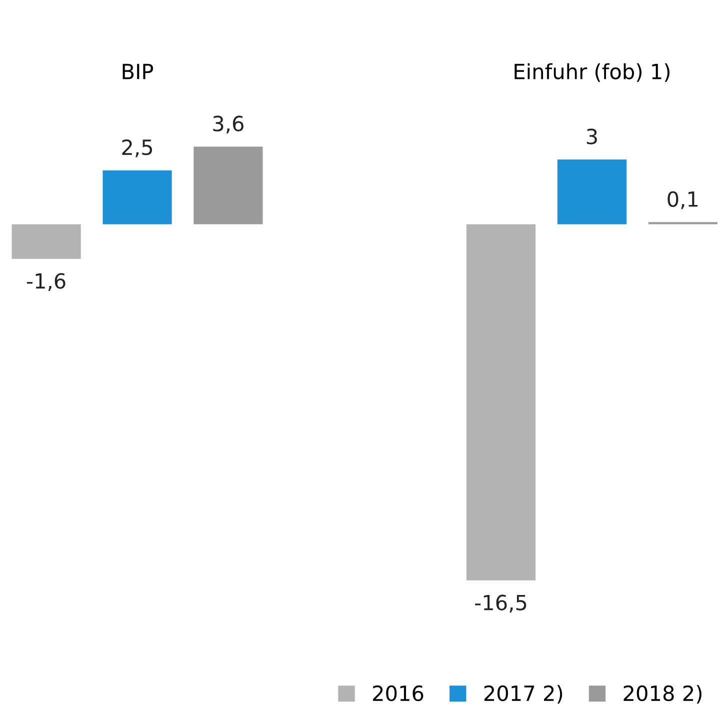 This screenshot has height=727, width=722. What do you see at coordinates (591, 136) in the screenshot?
I see `data-label: 3` at bounding box center [591, 136].